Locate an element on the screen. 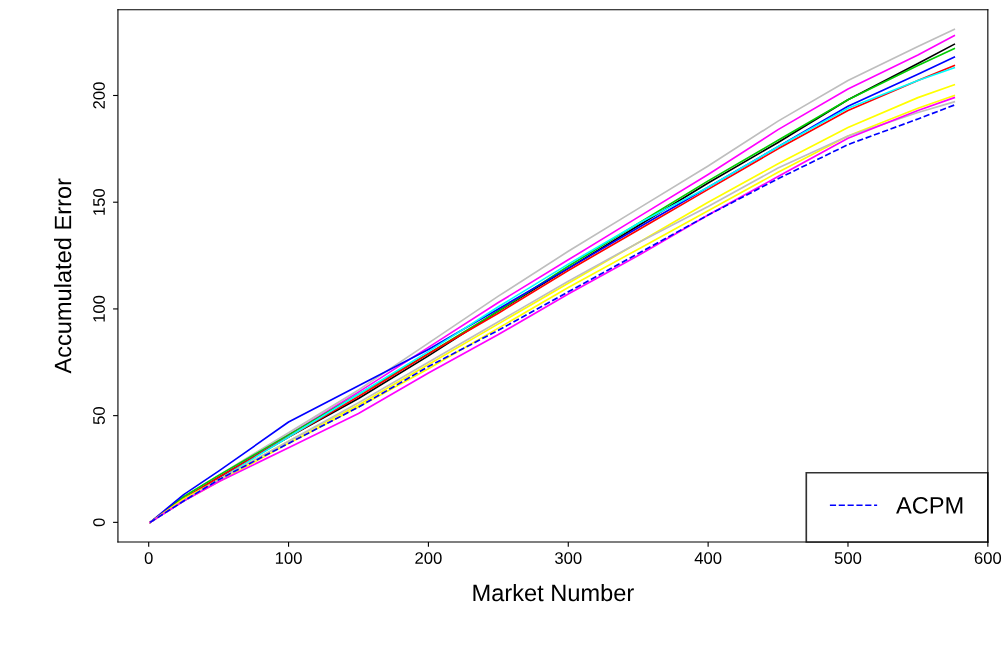 Image resolution: width=1008 pixels, height=646 pixels. x-tick-label: 200 is located at coordinates (428, 558).